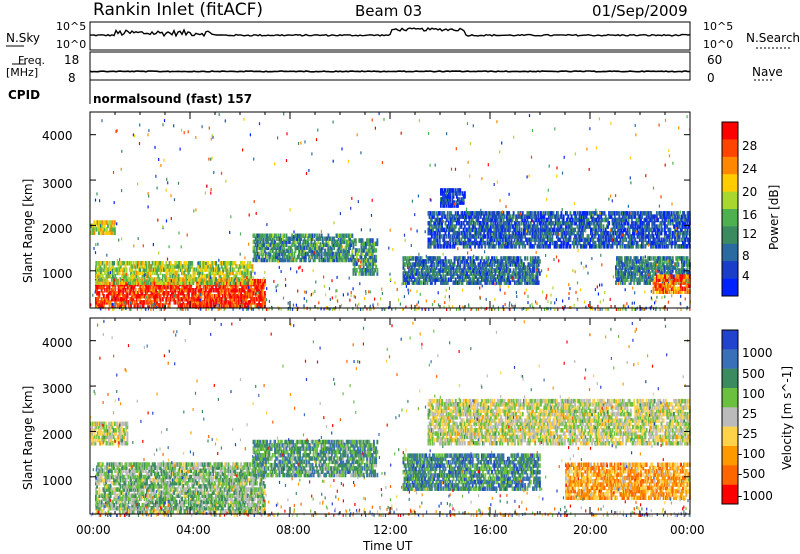  What do you see at coordinates (752, 454) in the screenshot?
I see `velocity-cbar-tick-neg100: -100` at bounding box center [752, 454].